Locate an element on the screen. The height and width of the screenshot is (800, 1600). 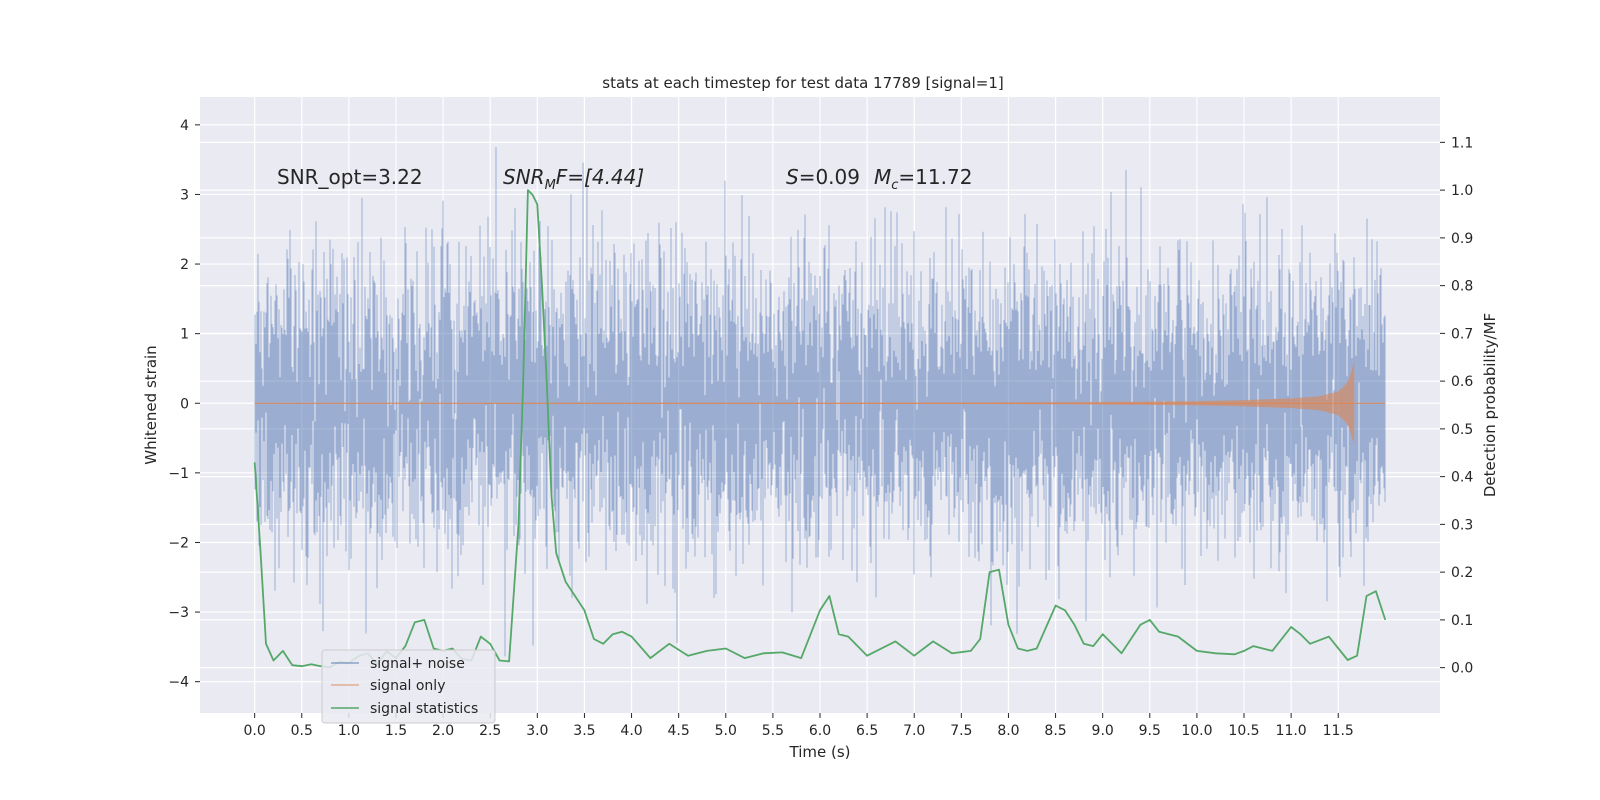
y2-tick-label: 0.1 is located at coordinates (1462, 621).